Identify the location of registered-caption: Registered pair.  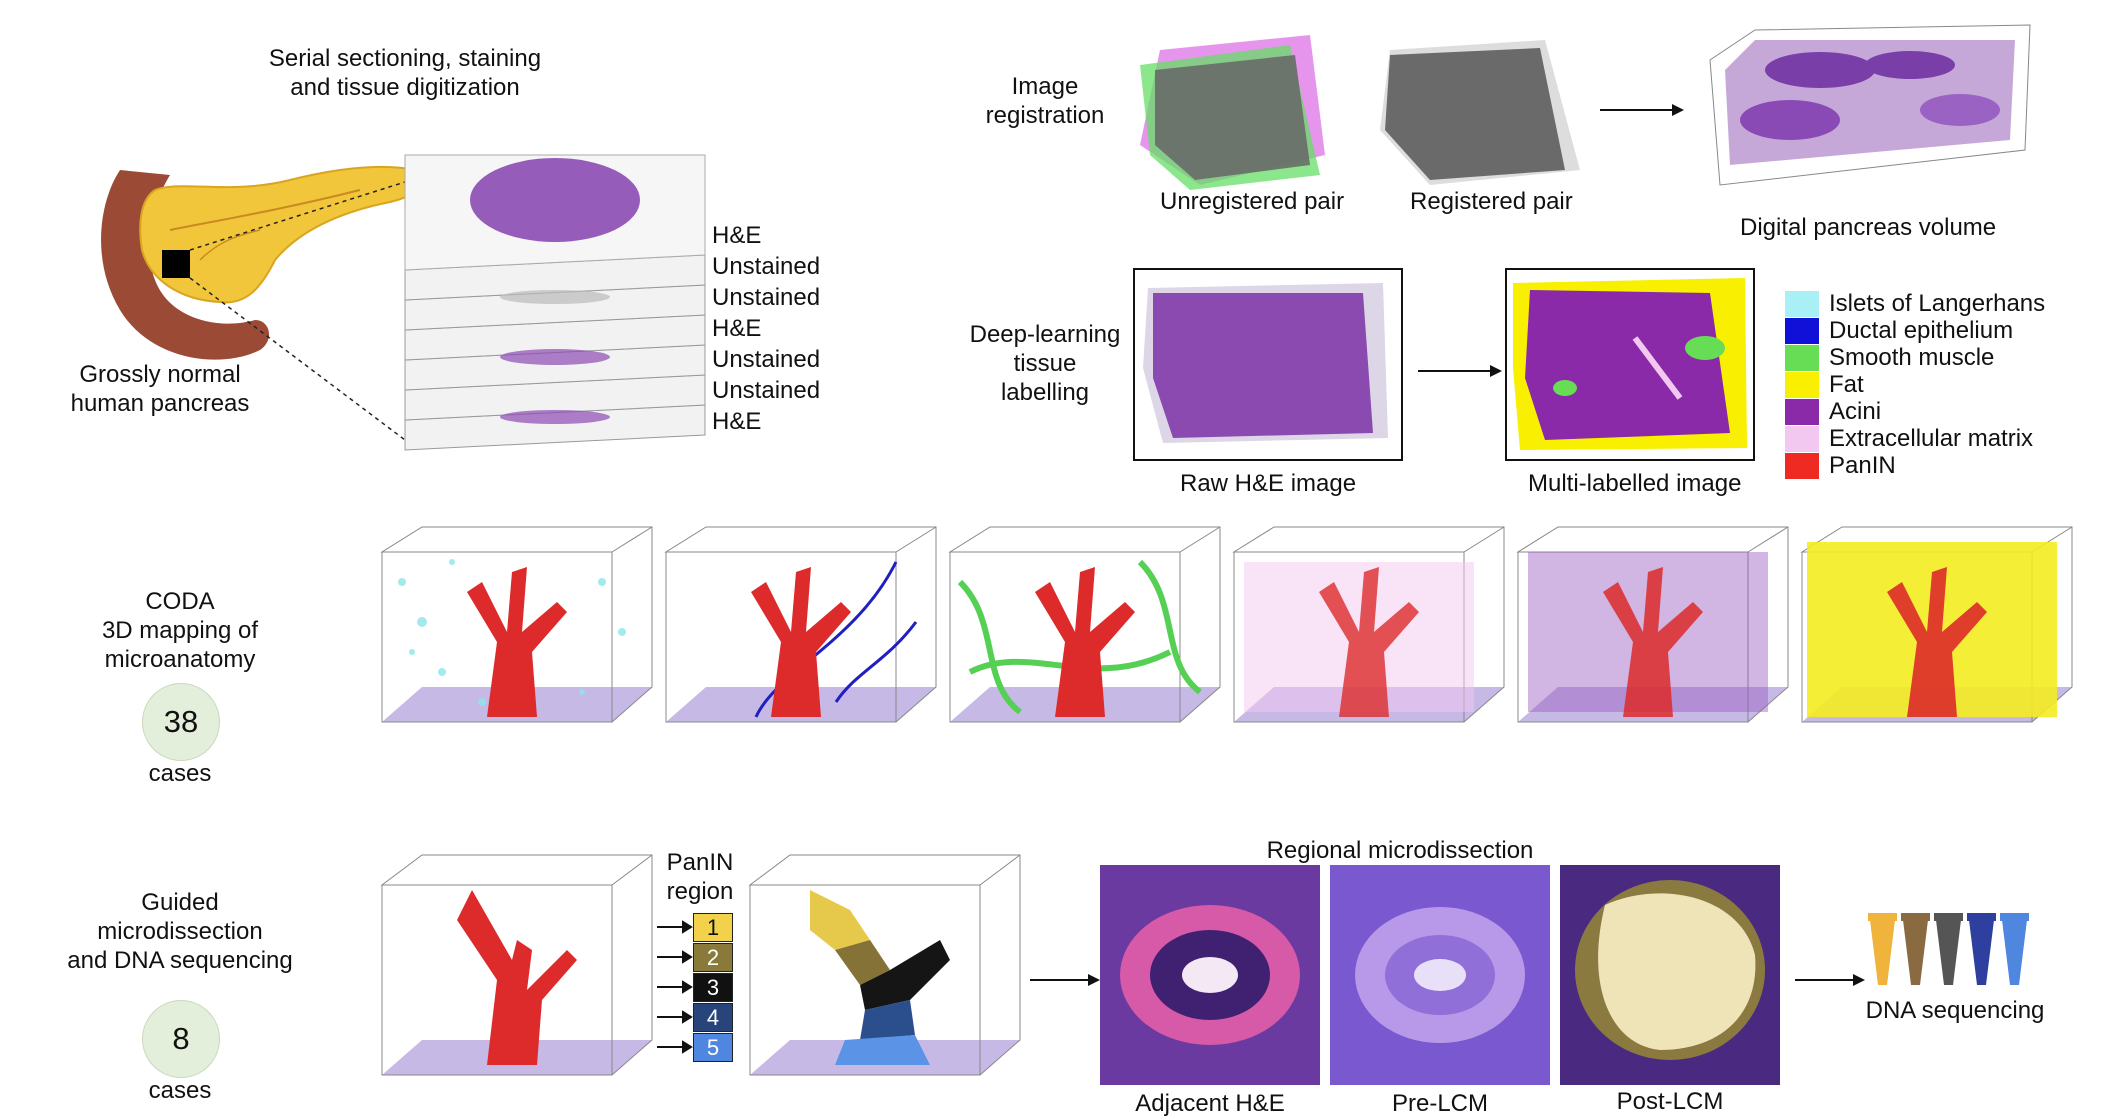
(1491, 201).